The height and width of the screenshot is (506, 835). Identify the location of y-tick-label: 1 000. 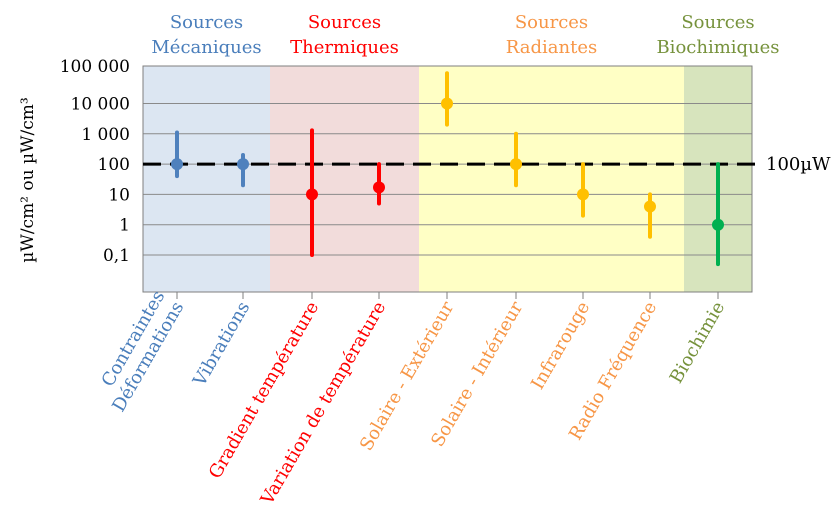
(105, 135).